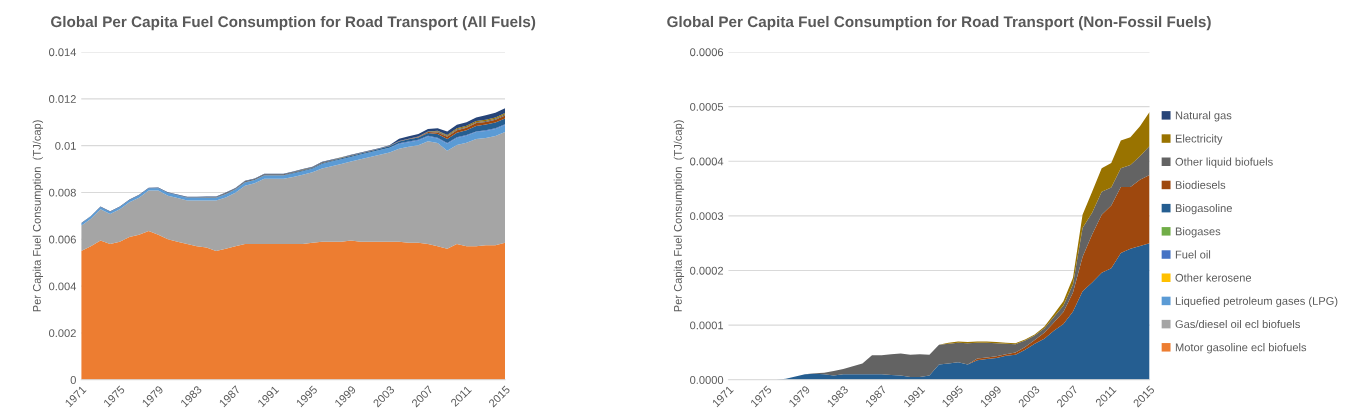 Image resolution: width=1354 pixels, height=416 pixels. Describe the element at coordinates (62, 192) in the screenshot. I see `y-tick-label: 0.008` at that location.